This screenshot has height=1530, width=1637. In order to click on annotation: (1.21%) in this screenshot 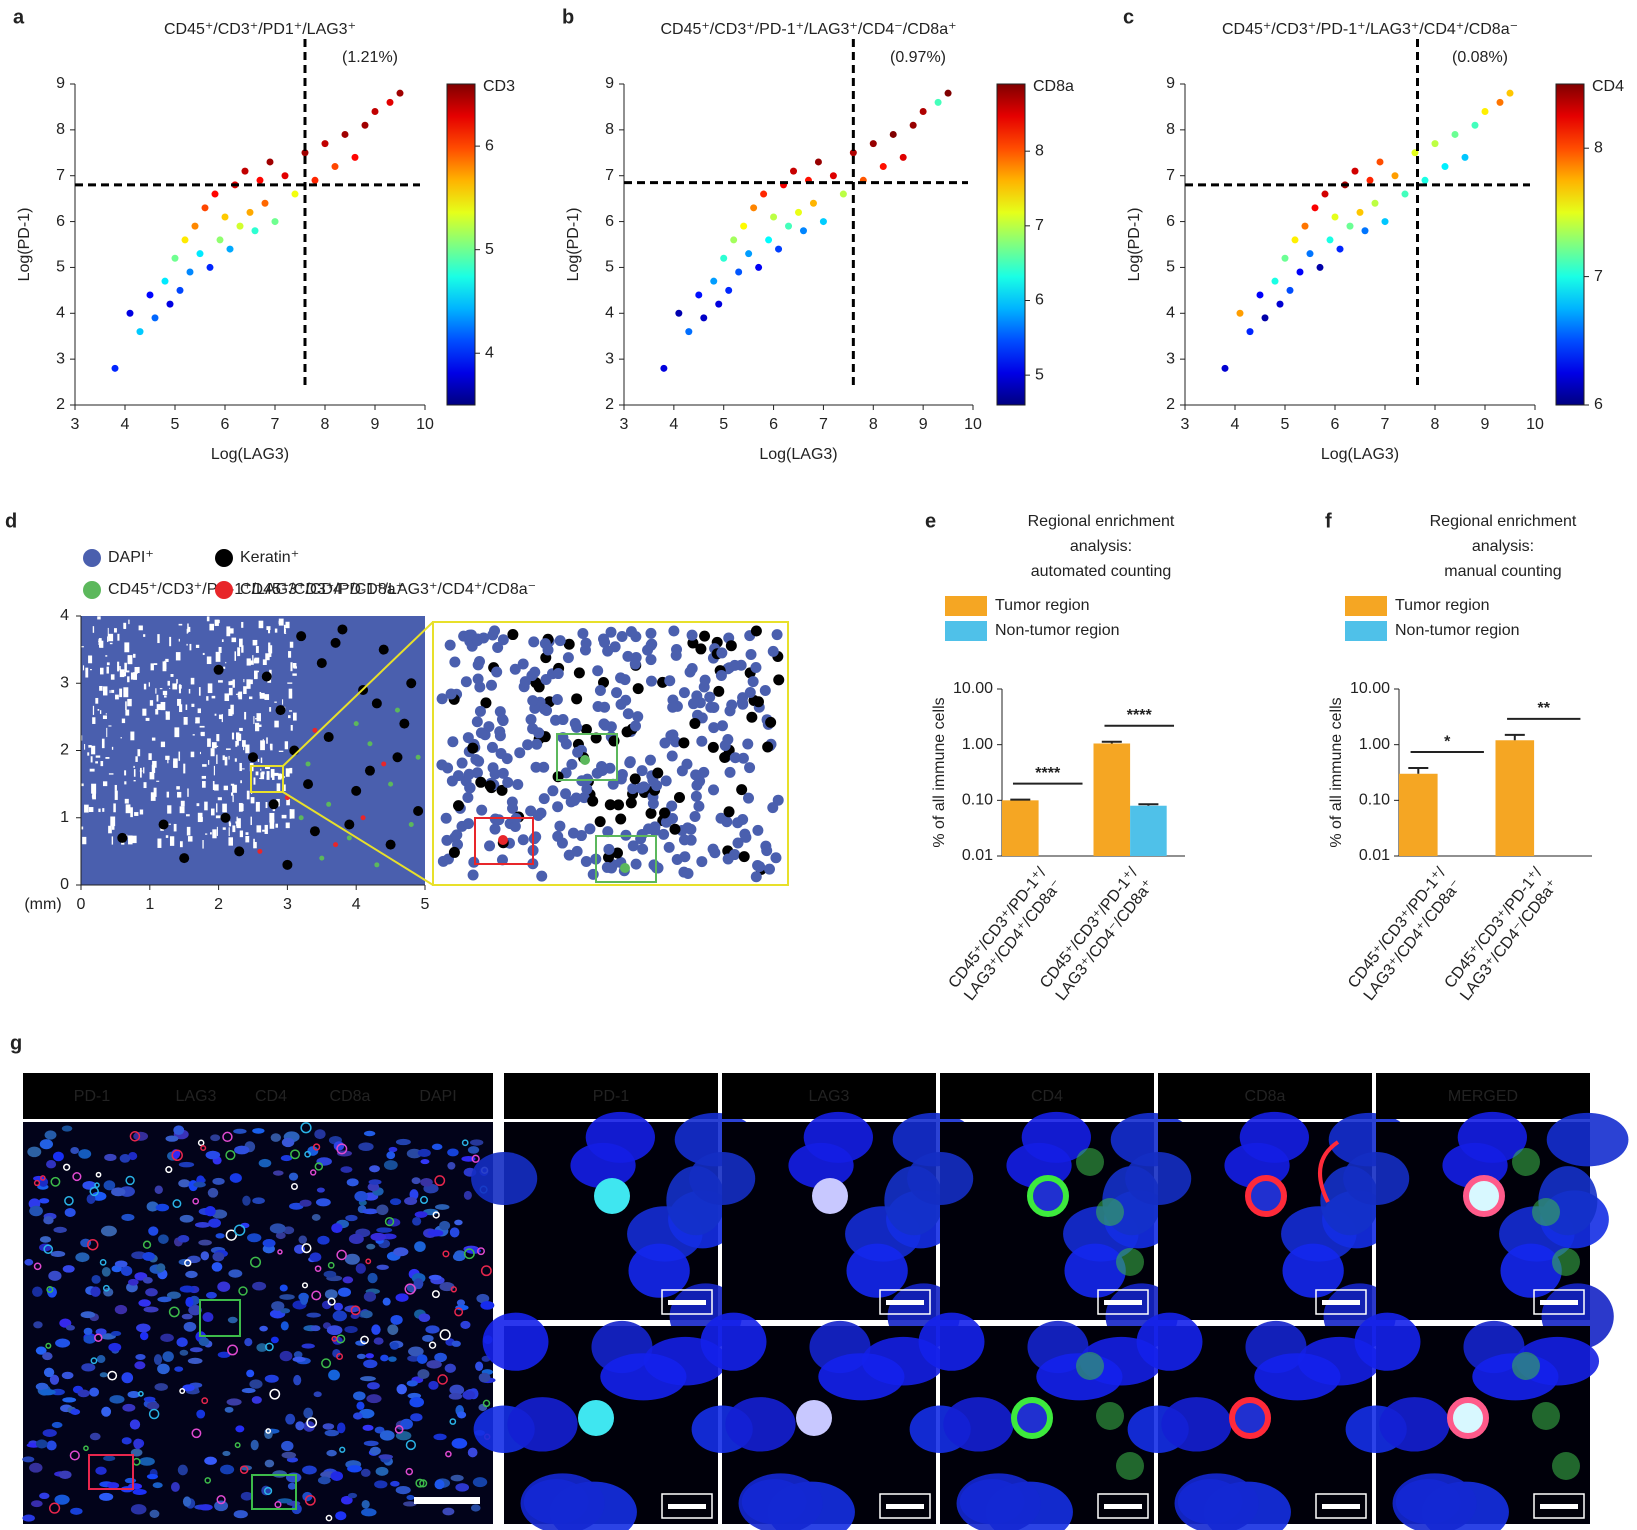, I will do `click(370, 57)`.